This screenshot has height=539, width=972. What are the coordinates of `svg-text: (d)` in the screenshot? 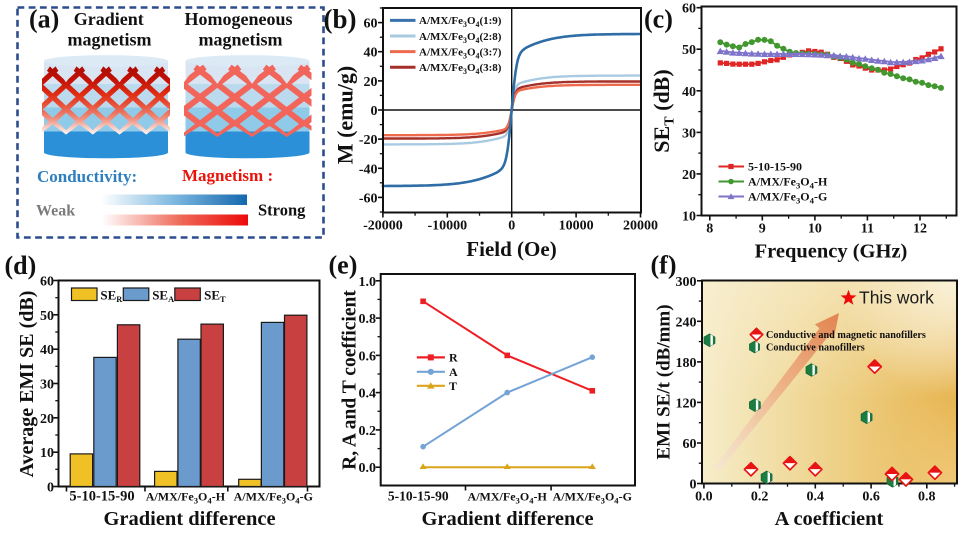 It's located at (21, 265).